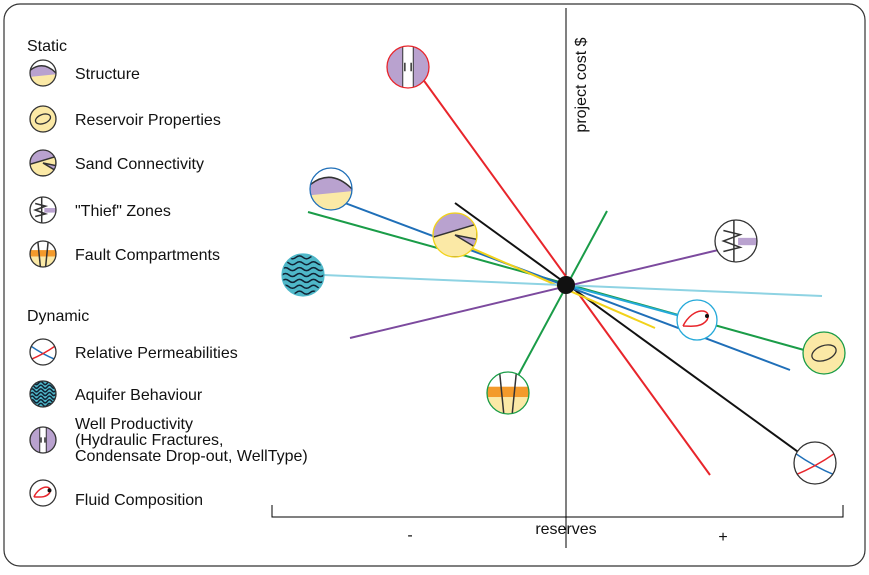 This screenshot has width=869, height=575. I want to click on x-axis-label: reserves, so click(565, 529).